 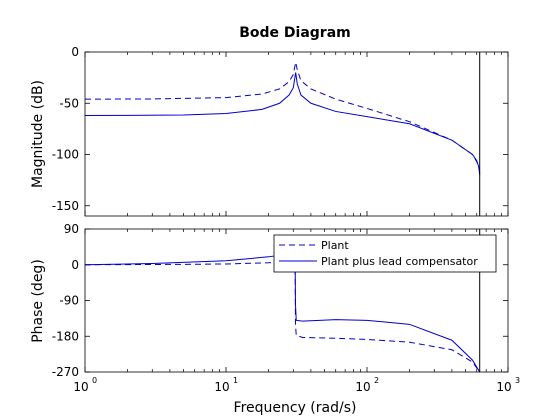 I want to click on phase-y-tick-label: 0, so click(x=75, y=265).